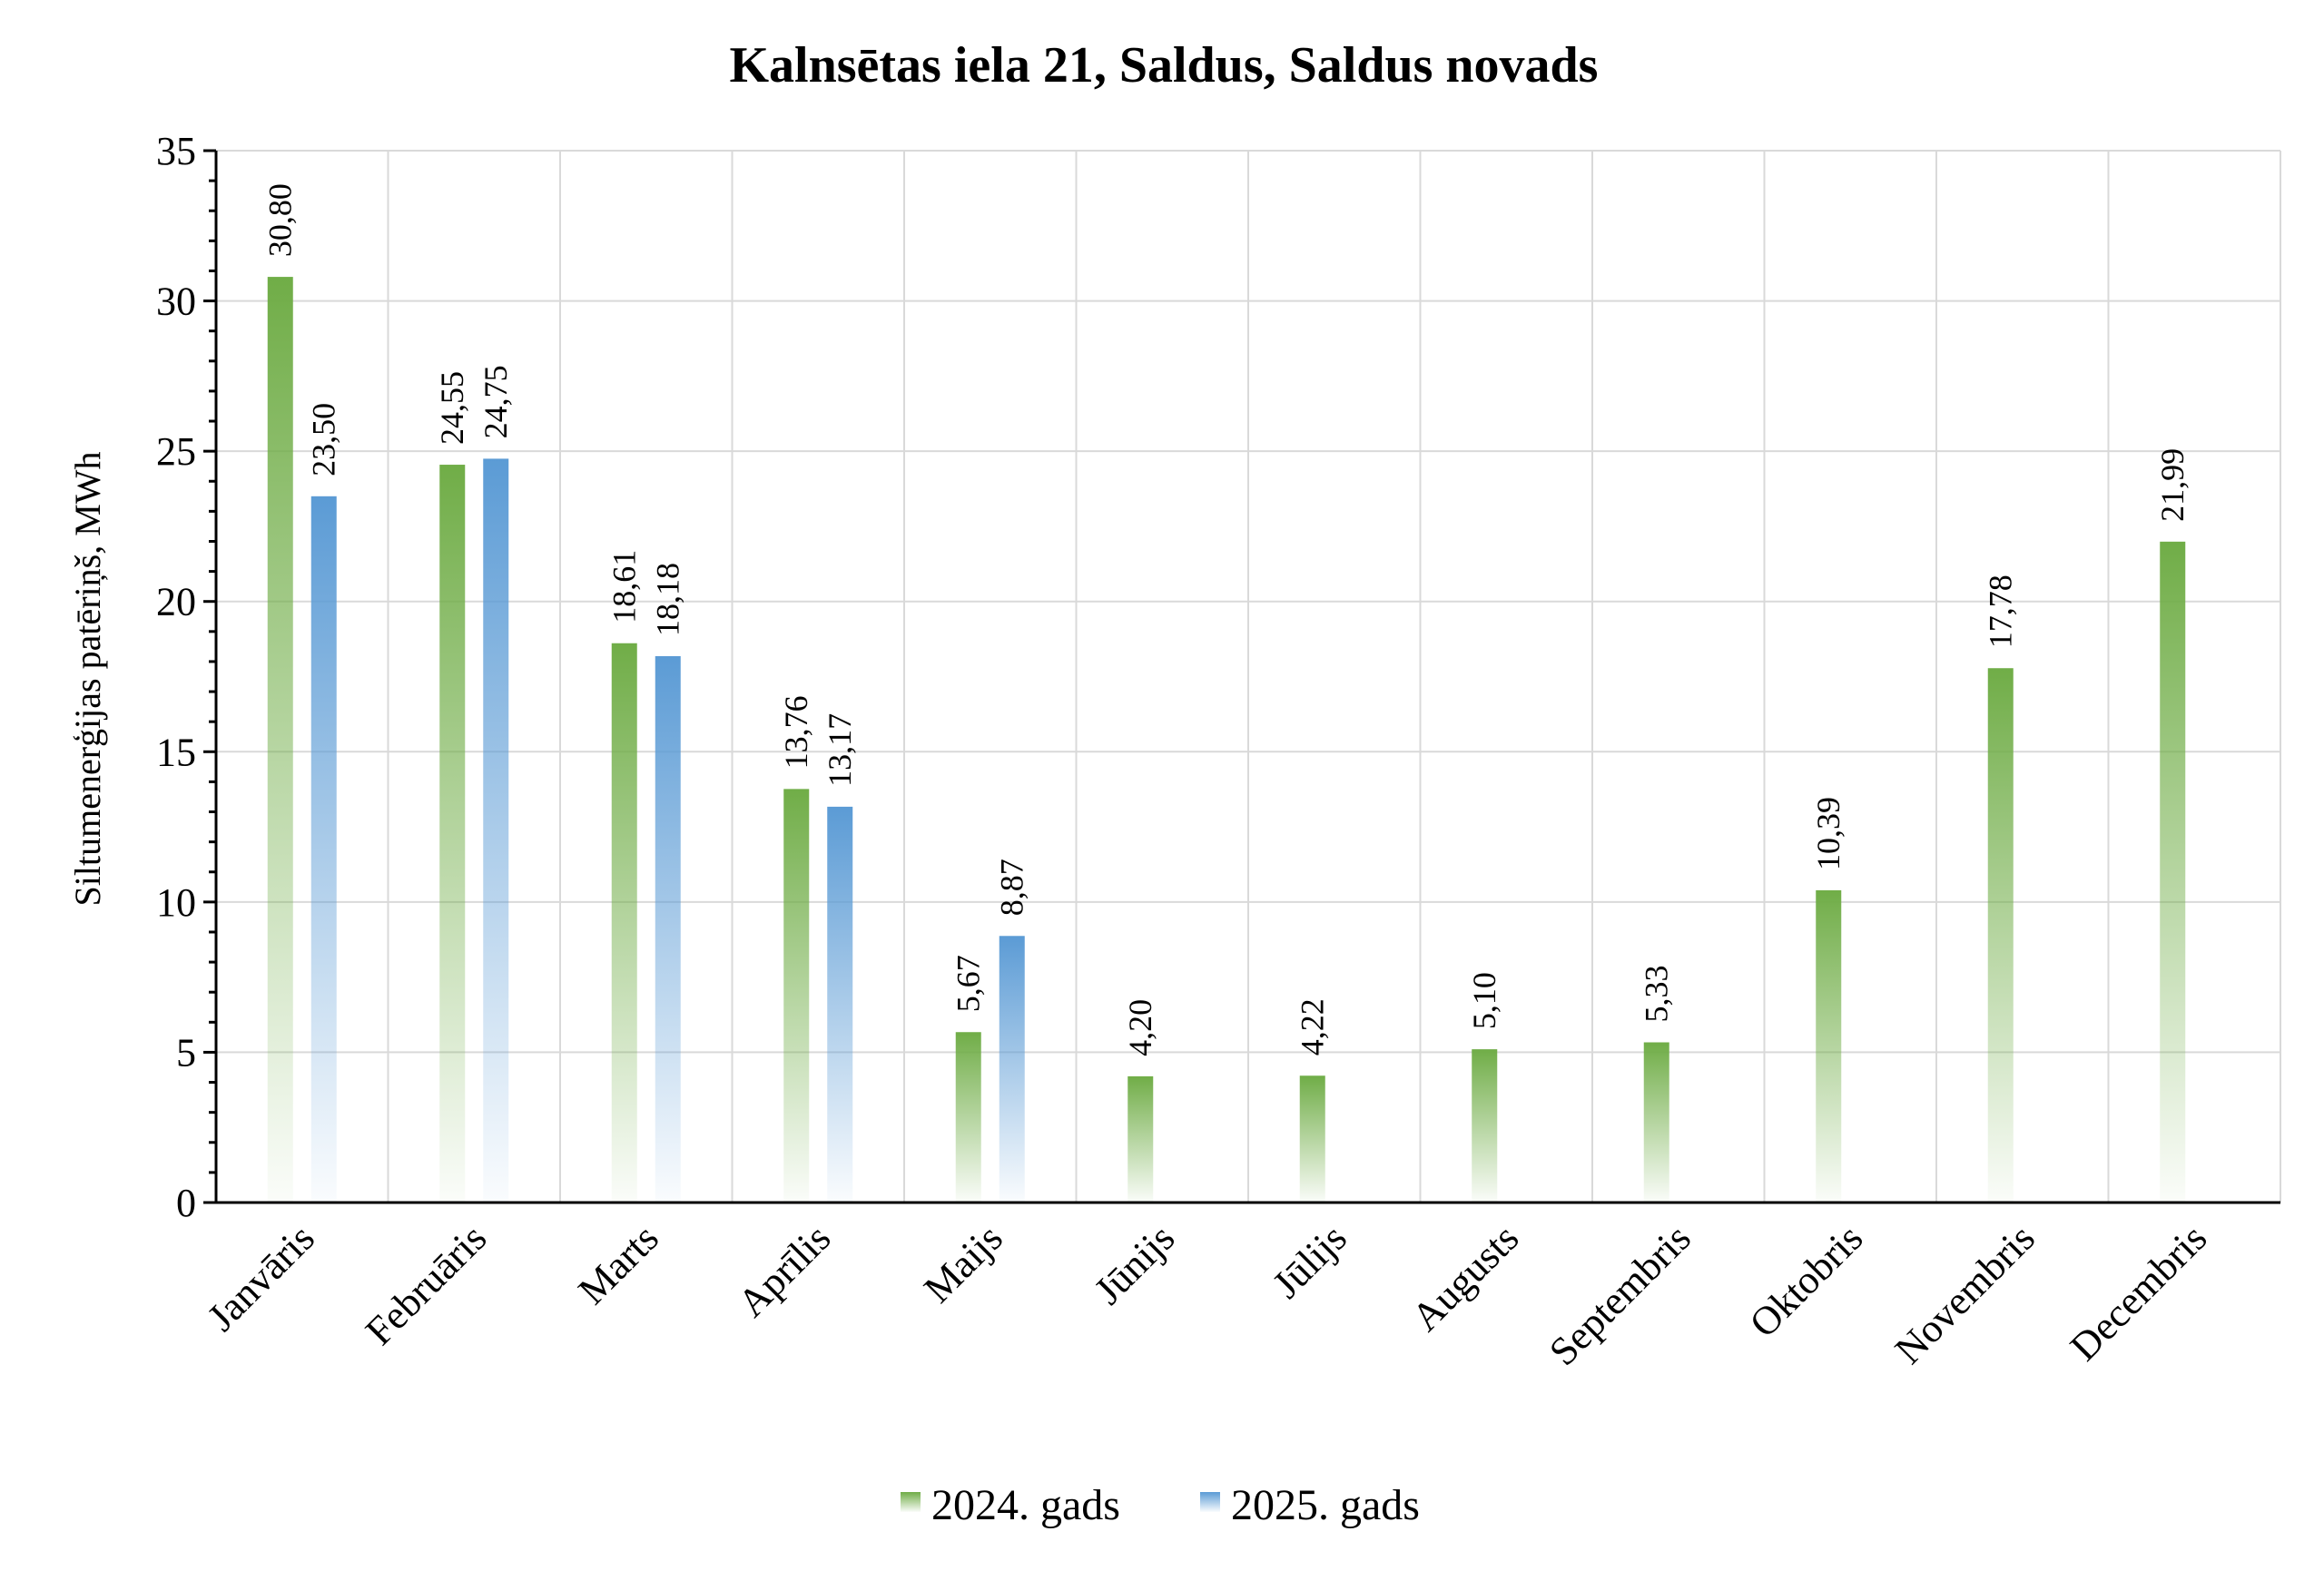  Describe the element at coordinates (186, 1203) in the screenshot. I see `y-tick-label: 0` at that location.